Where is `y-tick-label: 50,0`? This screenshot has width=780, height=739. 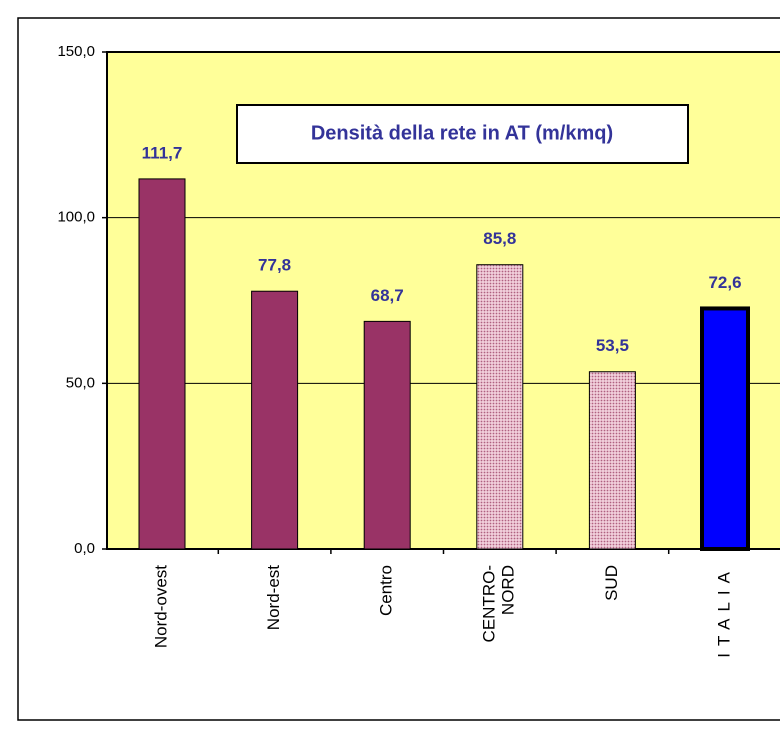
y-tick-label: 50,0 is located at coordinates (80, 382).